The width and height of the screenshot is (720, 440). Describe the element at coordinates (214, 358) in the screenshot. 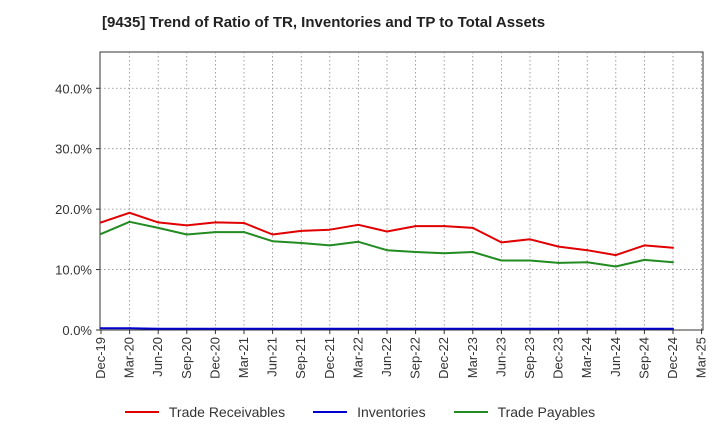

I see `x-tick-label: Dec-20` at that location.